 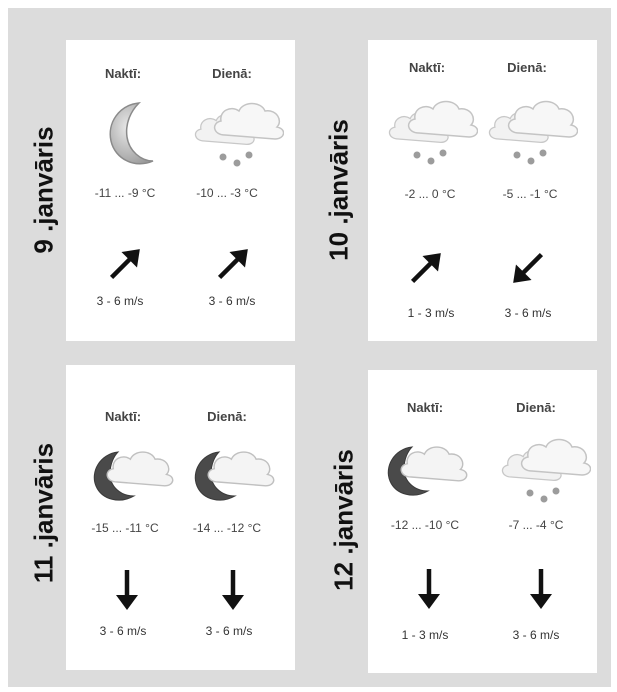 What do you see at coordinates (536, 525) in the screenshot?
I see `day-temperature: -7 ... -4 °C` at bounding box center [536, 525].